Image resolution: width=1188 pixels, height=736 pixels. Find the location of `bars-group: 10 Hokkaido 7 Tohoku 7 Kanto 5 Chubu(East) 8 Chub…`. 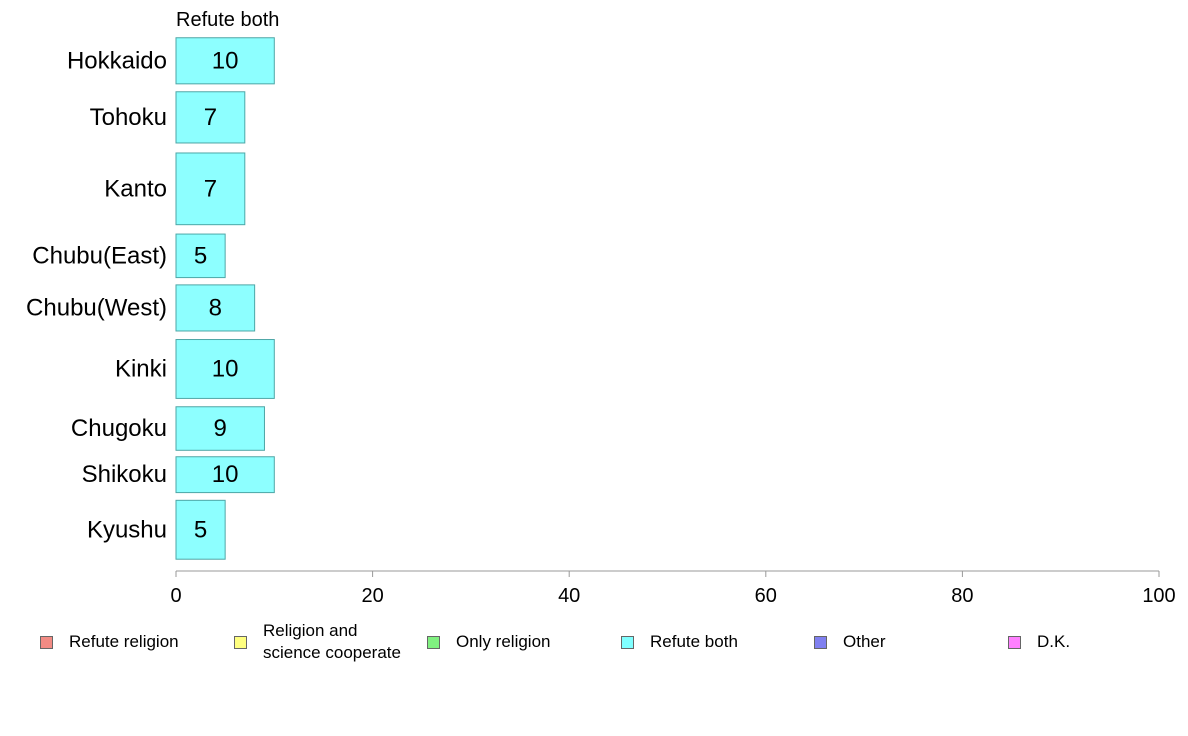

bars-group: 10 Hokkaido 7 Tohoku 7 Kanto 5 Chubu(East) 8 Chub… is located at coordinates (150, 298).